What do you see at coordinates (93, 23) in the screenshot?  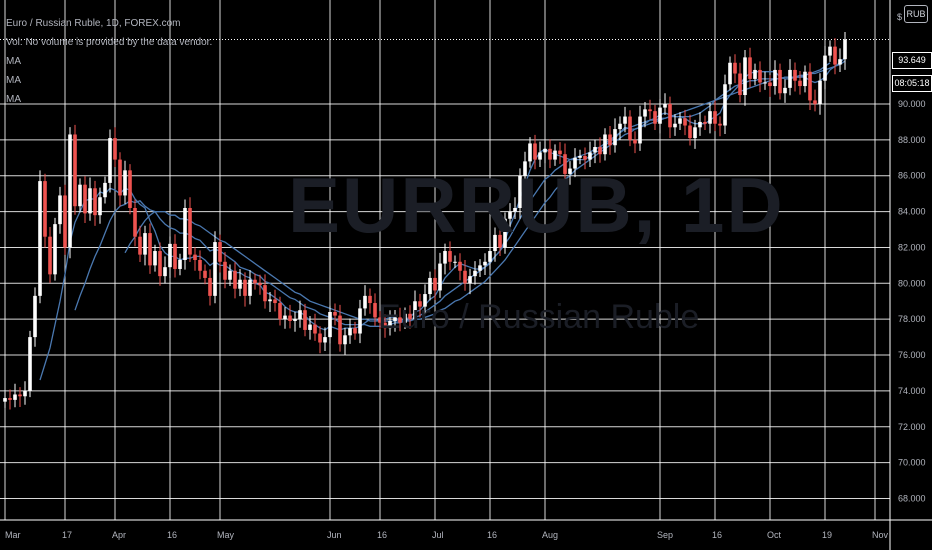 I see `legend-title: Euro / Russian Ruble, 1D, FOREX.com` at bounding box center [93, 23].